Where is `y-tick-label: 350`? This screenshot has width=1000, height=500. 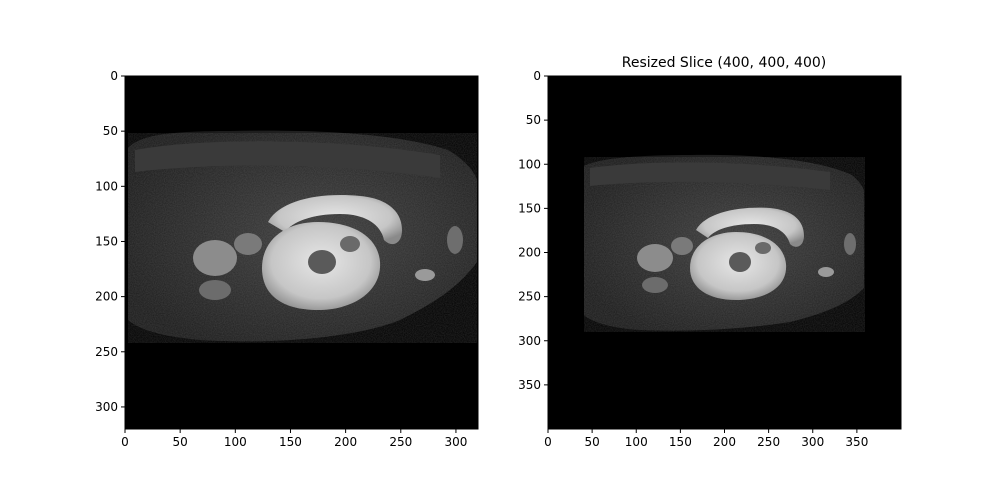
y-tick-label: 350 is located at coordinates (529, 385).